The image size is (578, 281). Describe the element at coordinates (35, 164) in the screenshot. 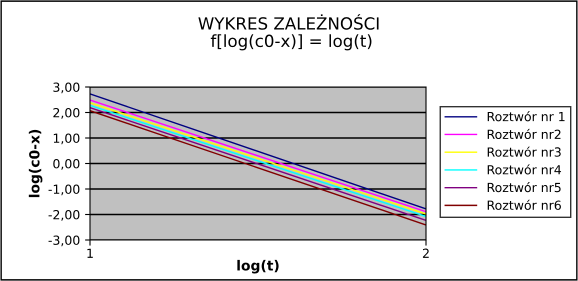

I see `y-axis-title: log(c0-x)` at that location.